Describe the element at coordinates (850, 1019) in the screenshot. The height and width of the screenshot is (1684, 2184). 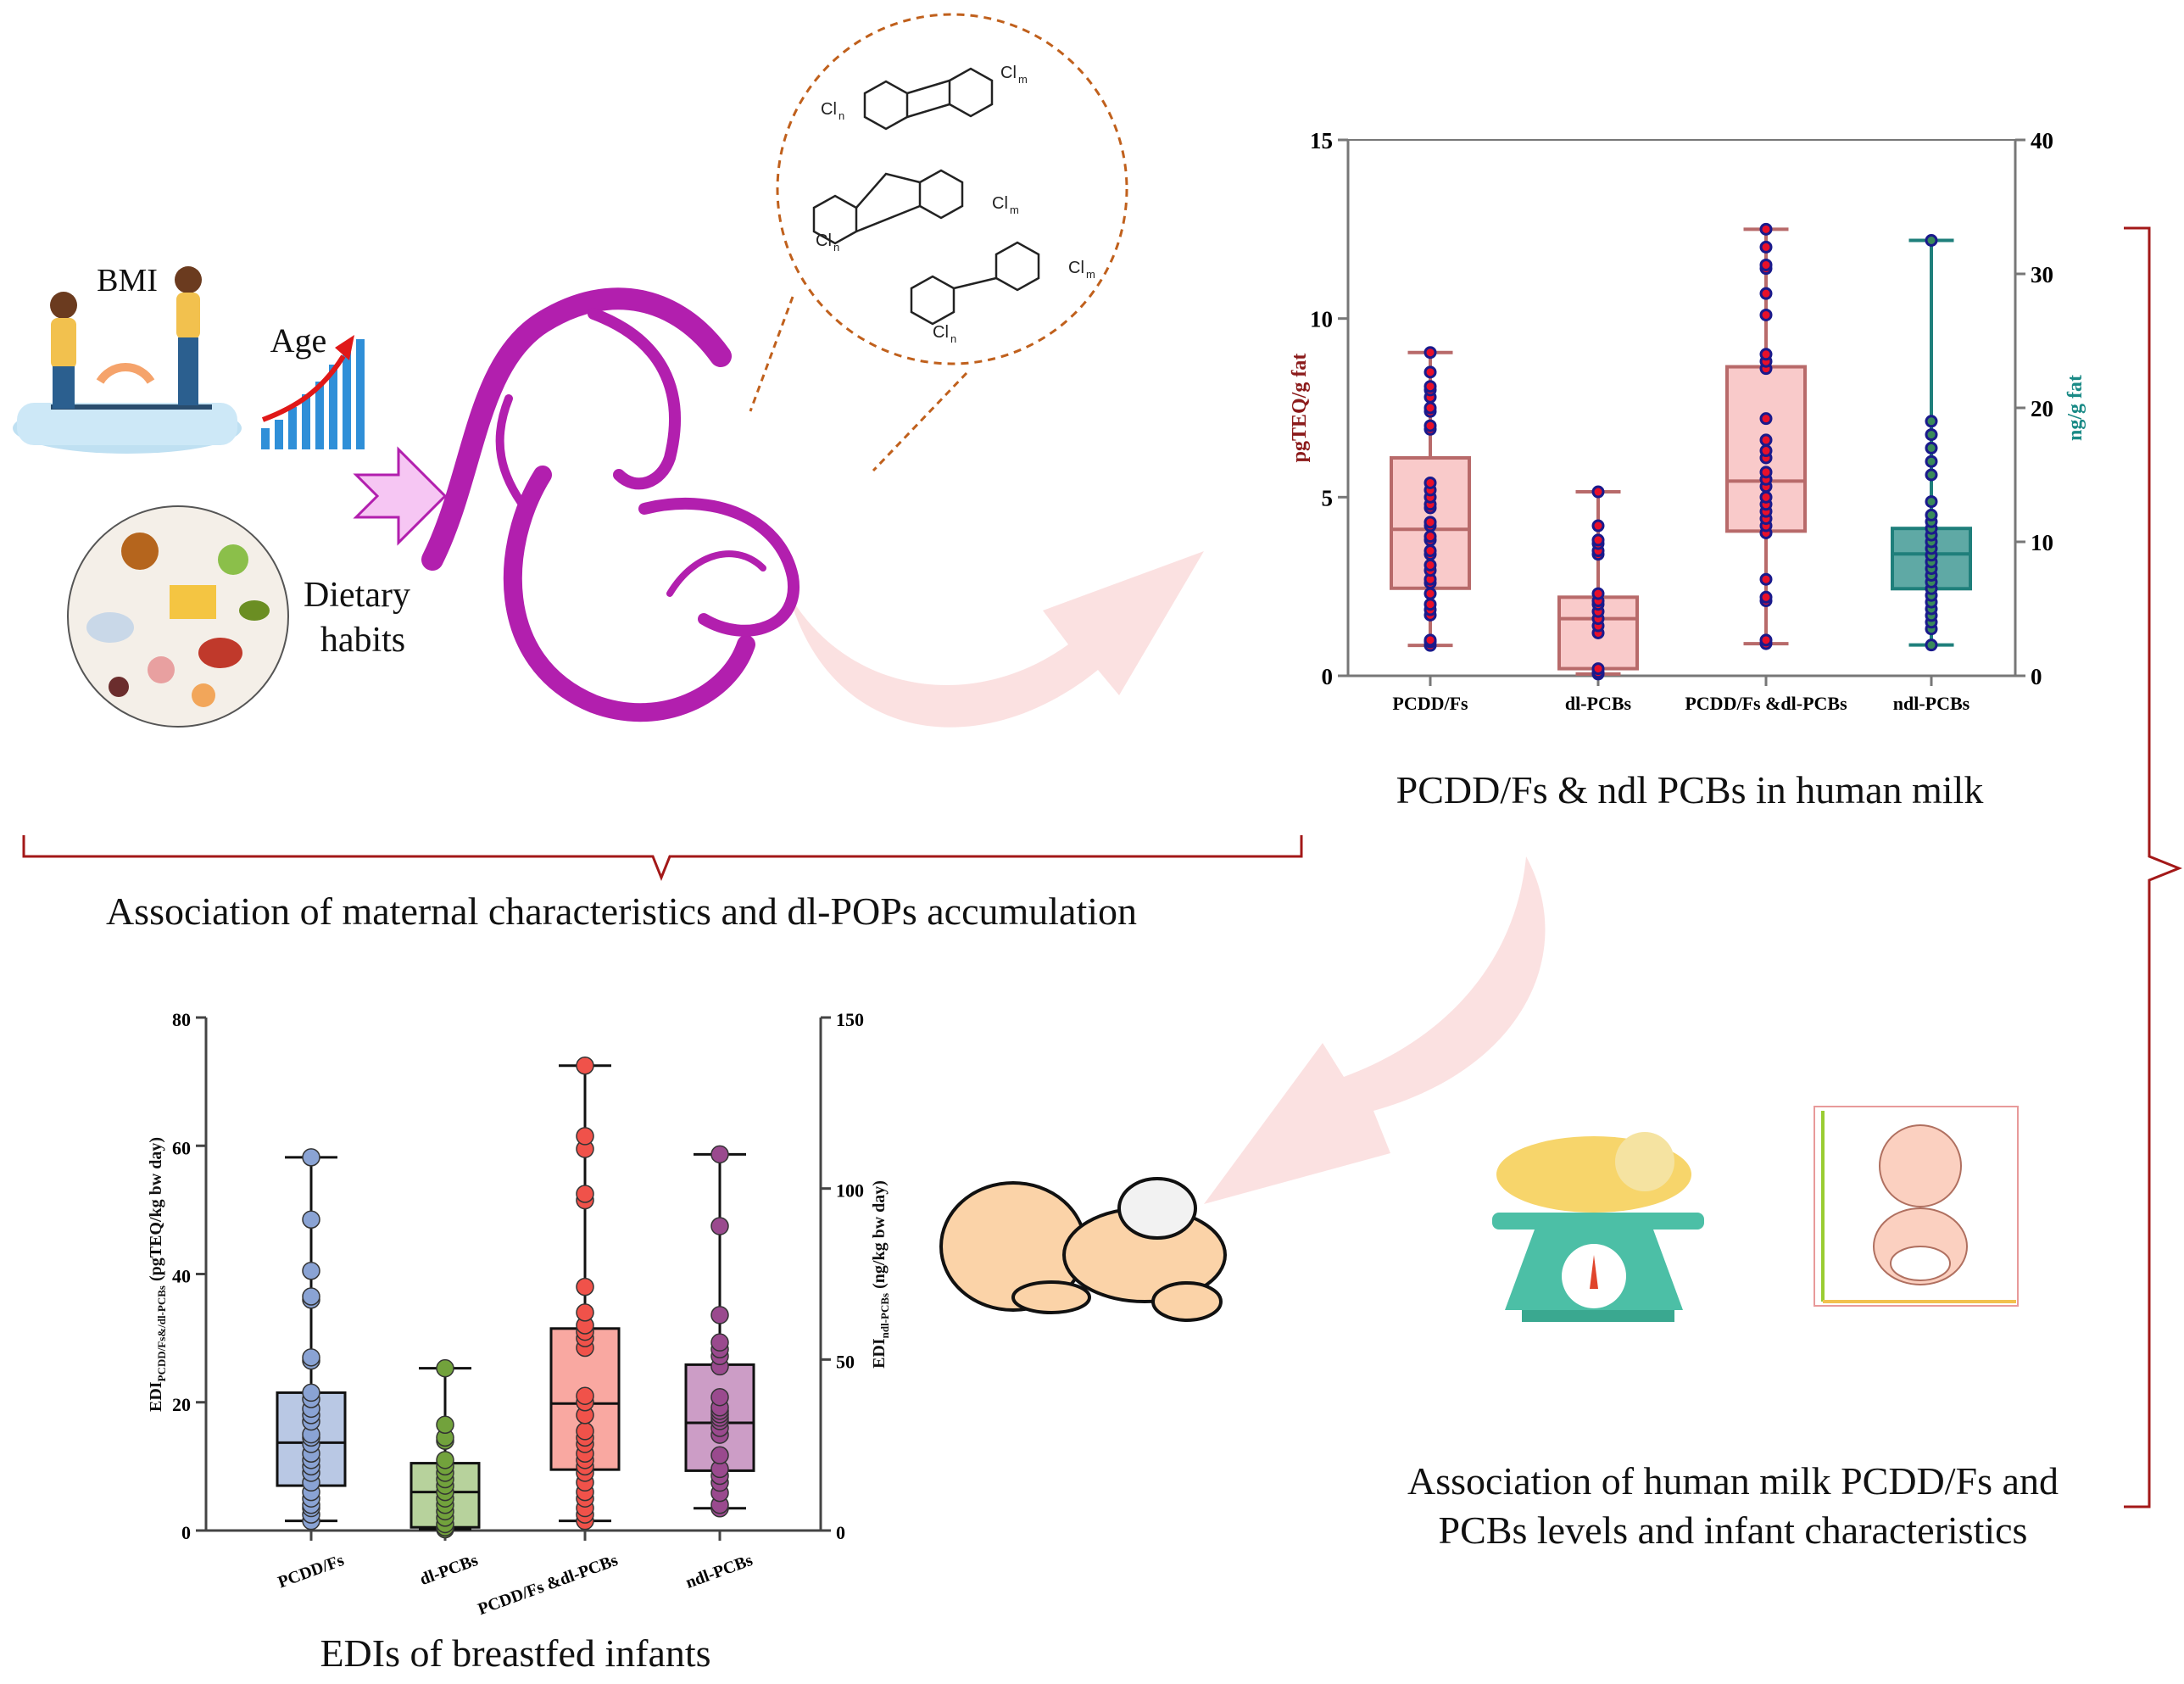
I see `y-tick-label-right: 150` at that location.